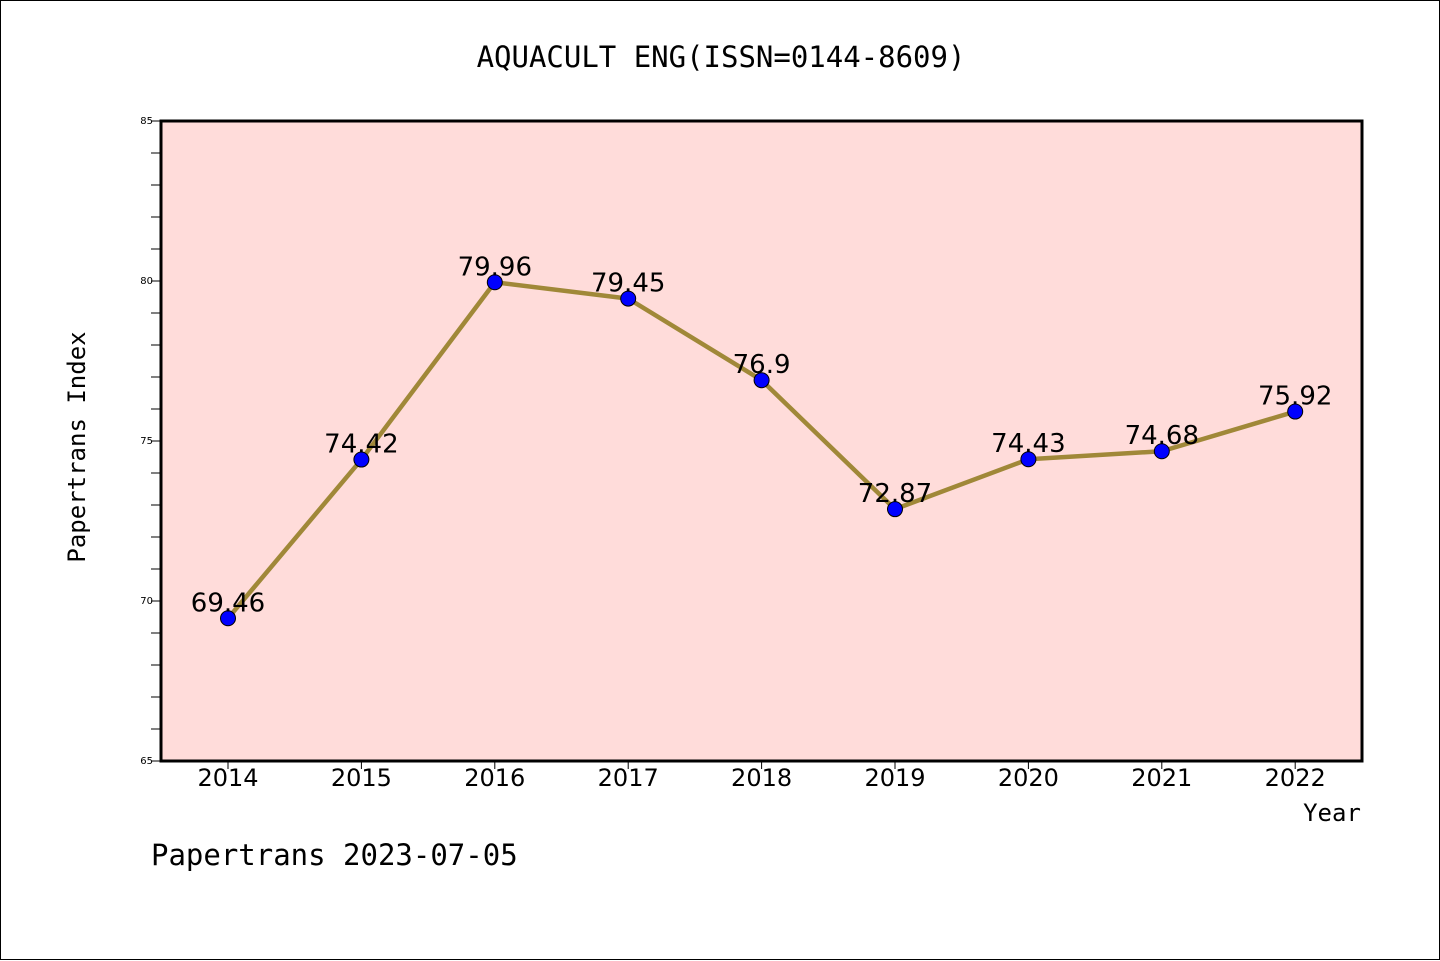  What do you see at coordinates (146, 281) in the screenshot?
I see `y-tick-label: 80` at bounding box center [146, 281].